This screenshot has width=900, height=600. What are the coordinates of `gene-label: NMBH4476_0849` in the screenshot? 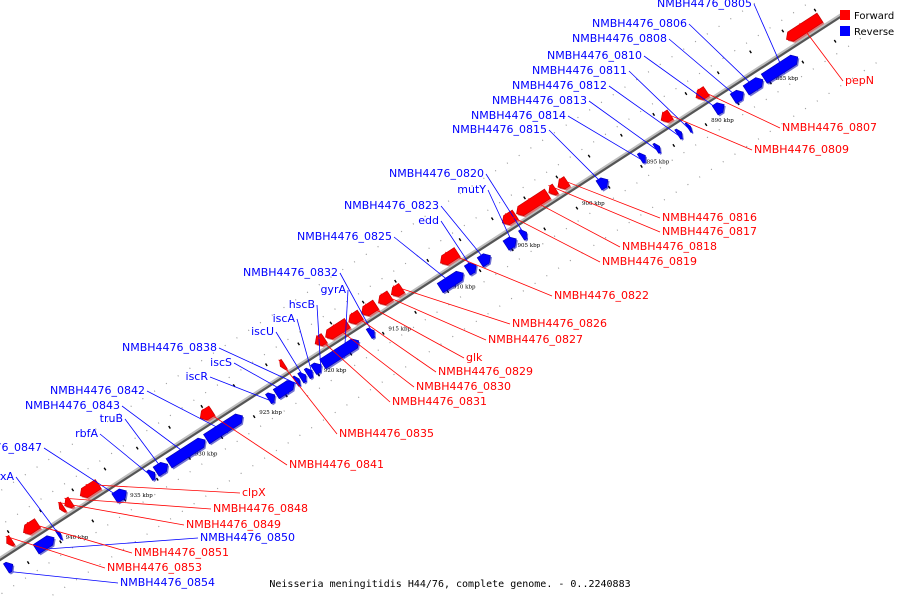 It's located at (233, 524).